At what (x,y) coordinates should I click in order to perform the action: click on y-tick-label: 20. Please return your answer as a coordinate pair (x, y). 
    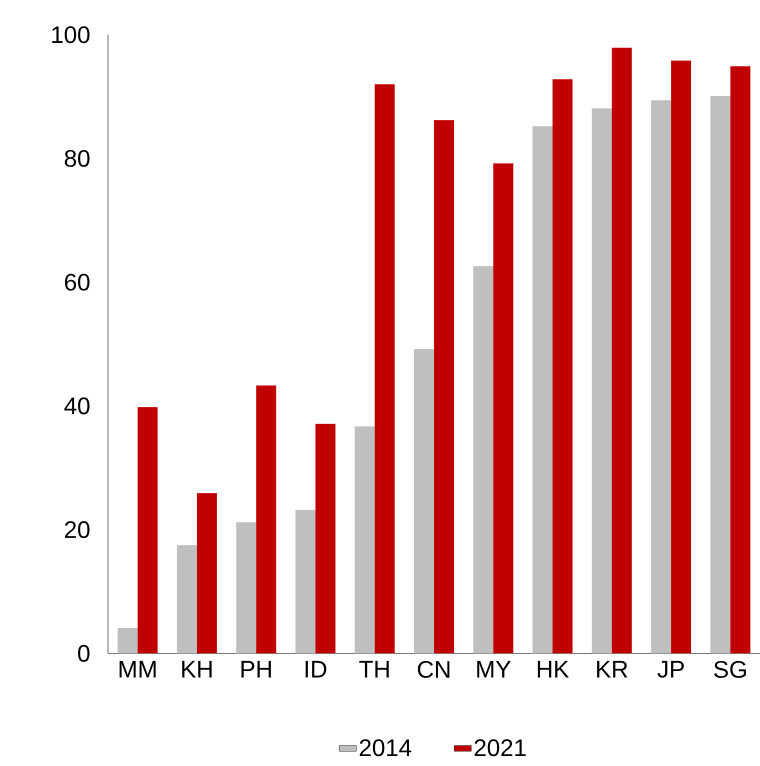
    Looking at the image, I should click on (77, 529).